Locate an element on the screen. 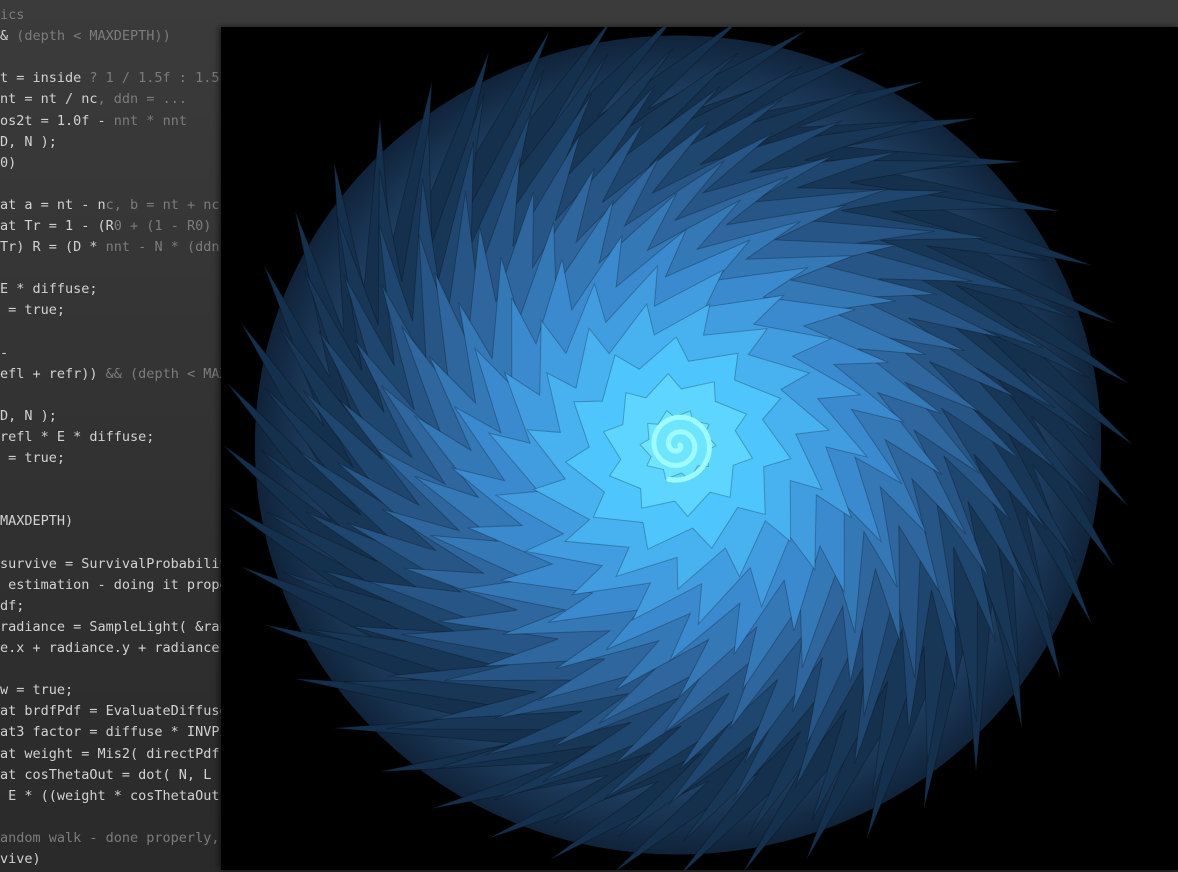 The image size is (1178, 872). code-line: E * ((weight * cosThetaOut) / dire is located at coordinates (124, 795).